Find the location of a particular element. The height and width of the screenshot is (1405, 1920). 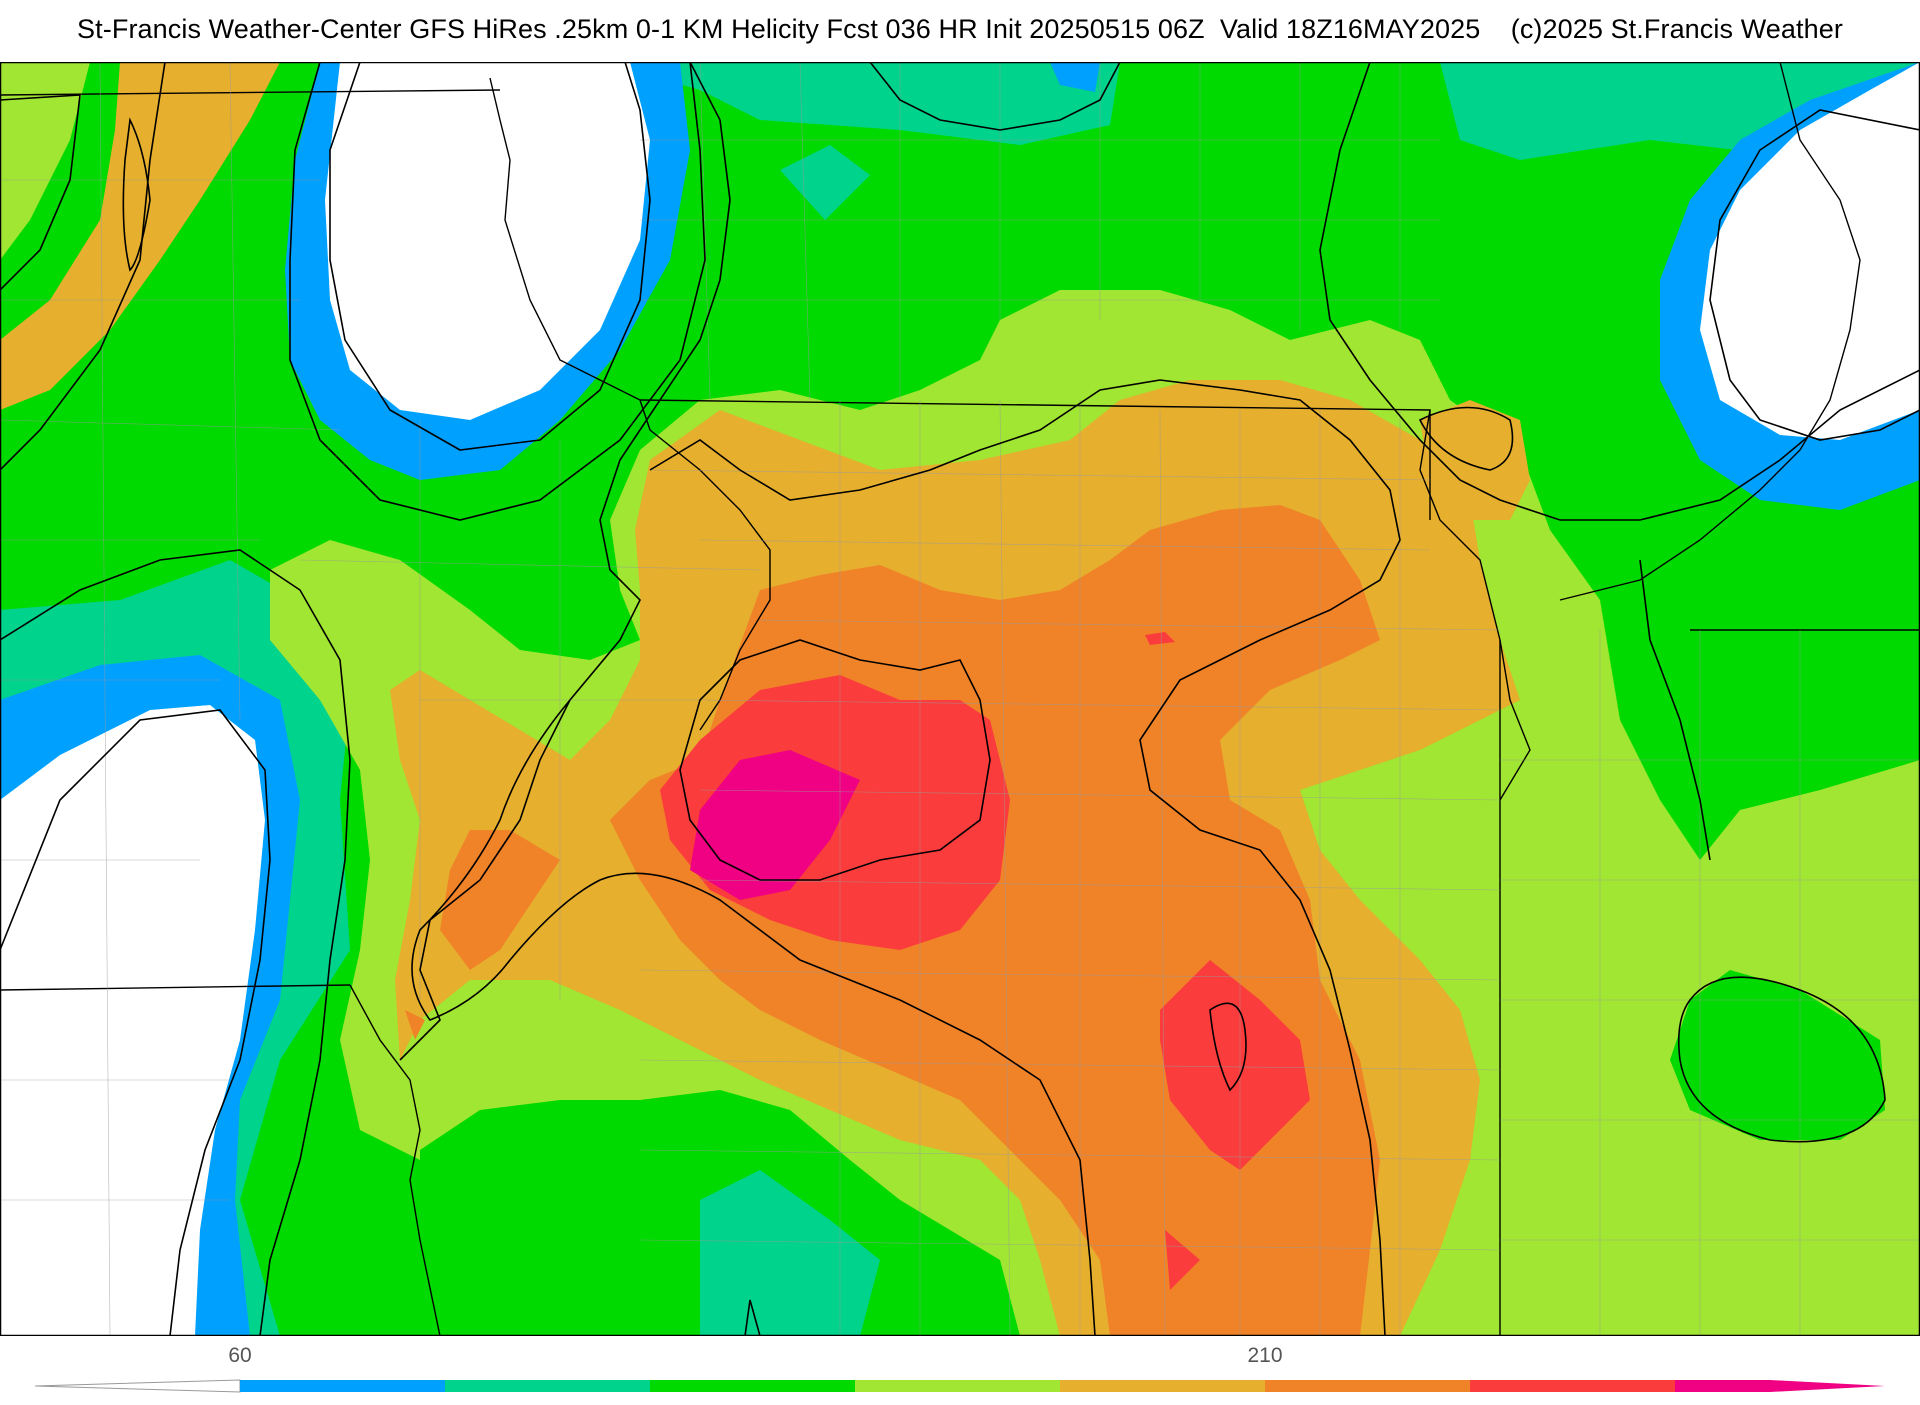

legend-swatch-orange is located at coordinates (1367, 1386).